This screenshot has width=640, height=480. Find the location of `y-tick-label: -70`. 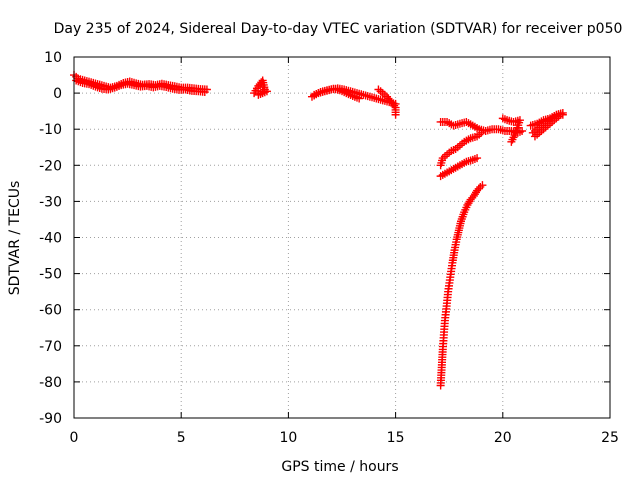

y-tick-label: -70 is located at coordinates (50, 347).